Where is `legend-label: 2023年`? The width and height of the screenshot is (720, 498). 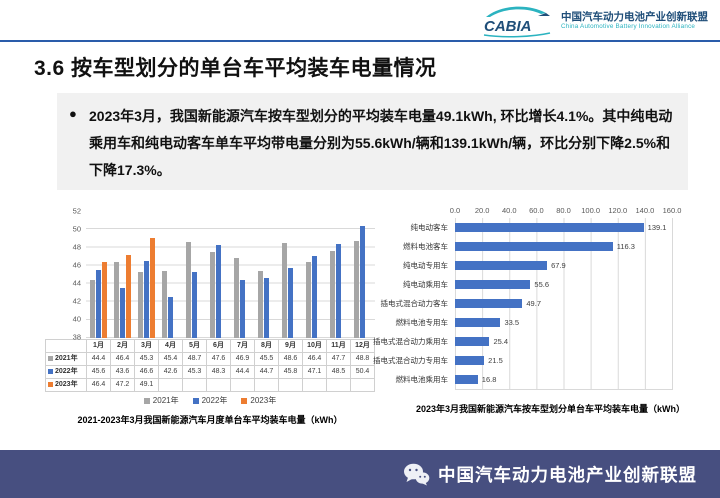
legend-label: 2023年 is located at coordinates (263, 400).